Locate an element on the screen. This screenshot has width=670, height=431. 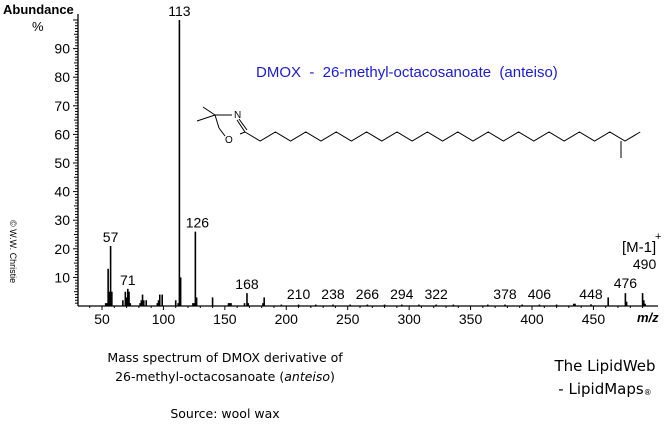
y-tick-label: 30 is located at coordinates (62, 220).